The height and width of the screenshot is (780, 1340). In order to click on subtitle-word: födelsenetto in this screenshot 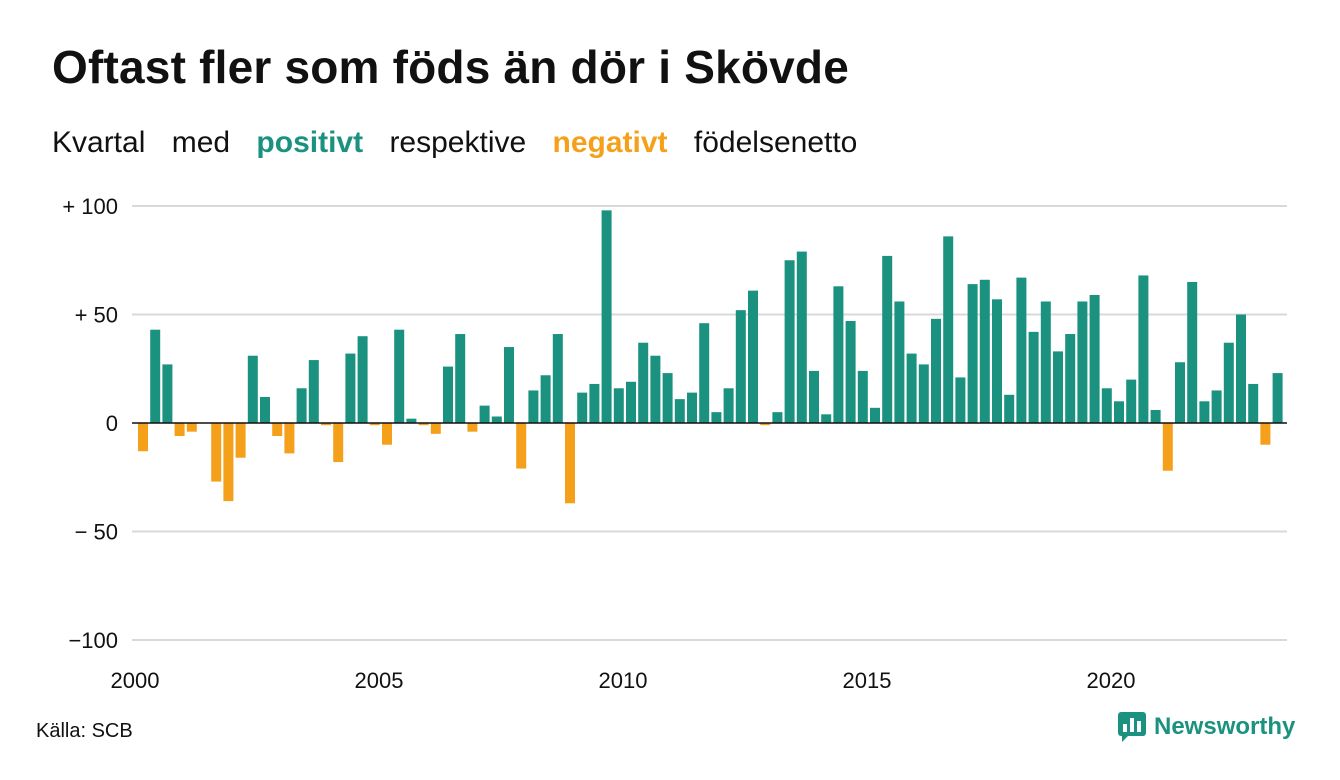, I will do `click(775, 142)`.